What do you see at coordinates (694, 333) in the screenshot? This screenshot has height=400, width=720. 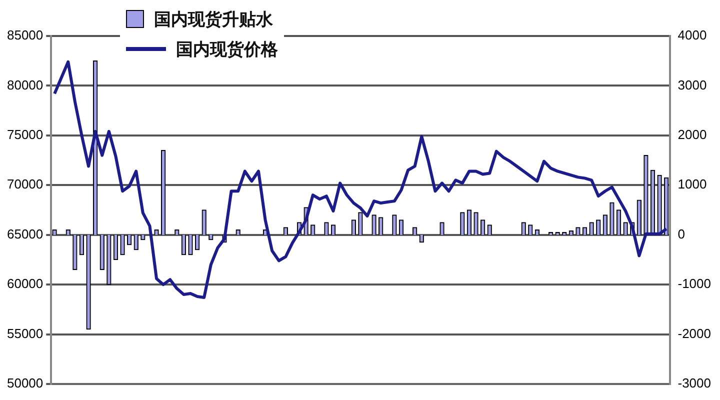 I see `y2-tick-label: -2000` at bounding box center [694, 333].